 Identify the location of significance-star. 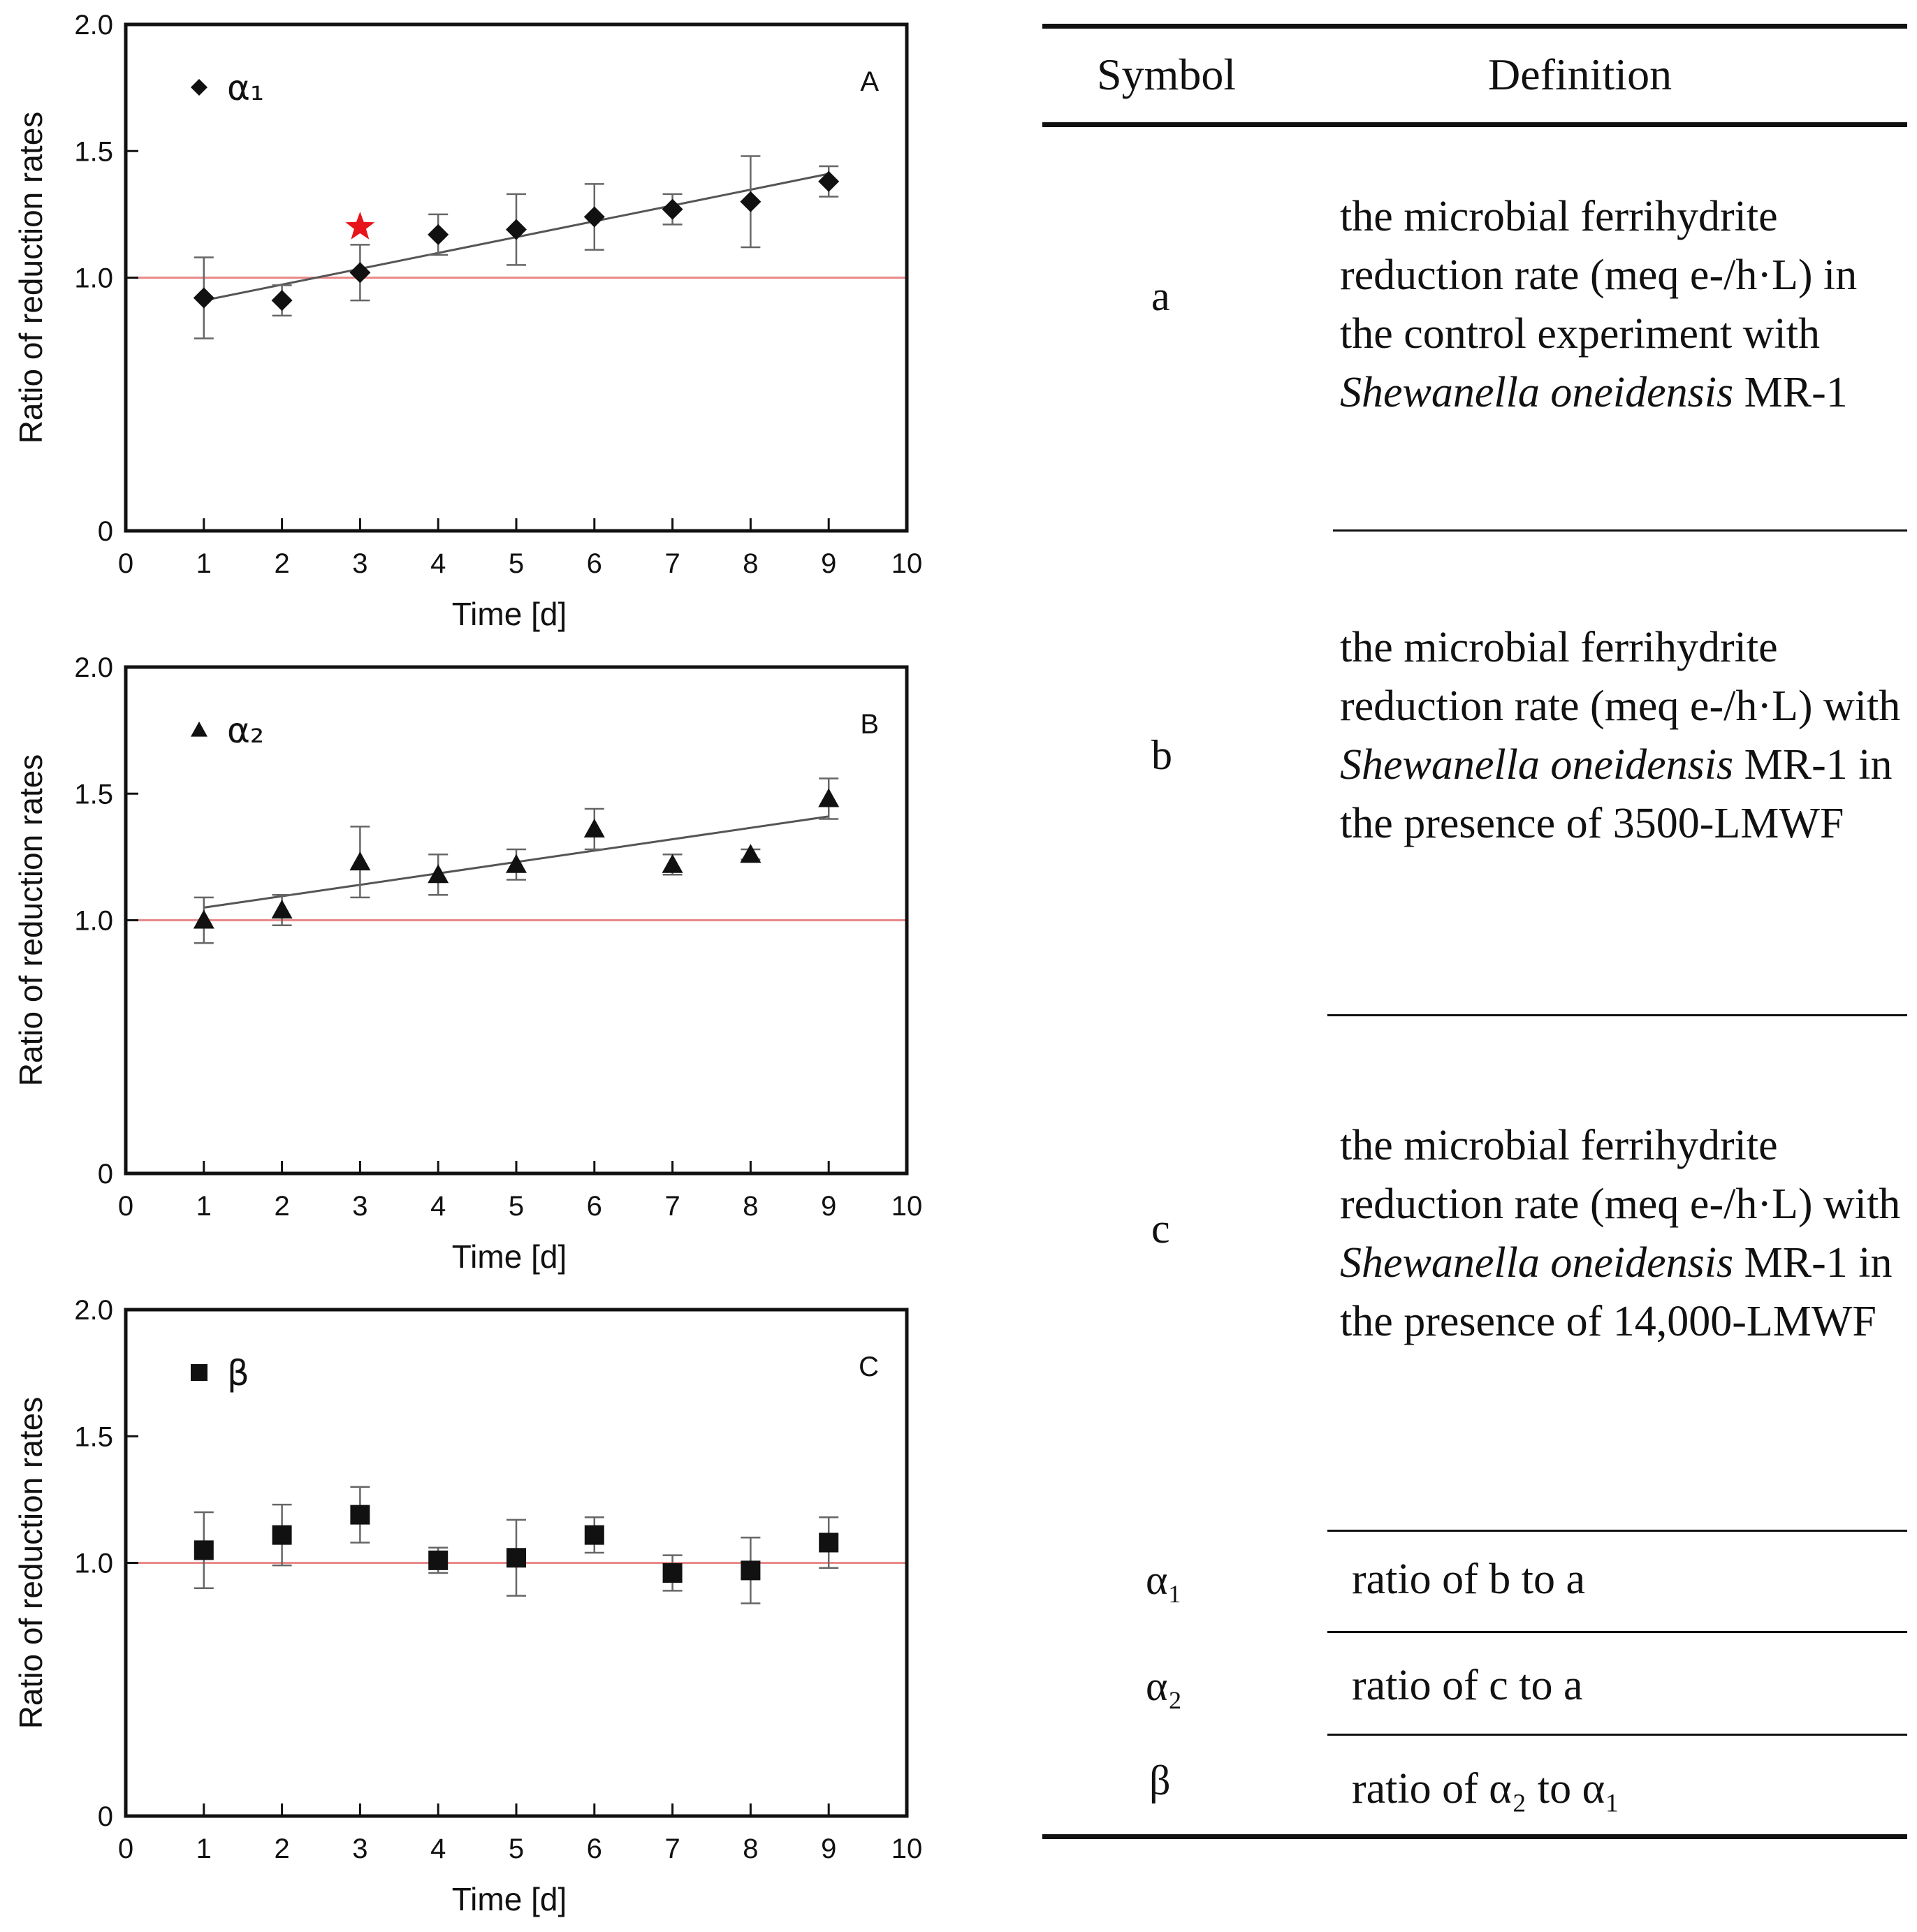
(360, 226).